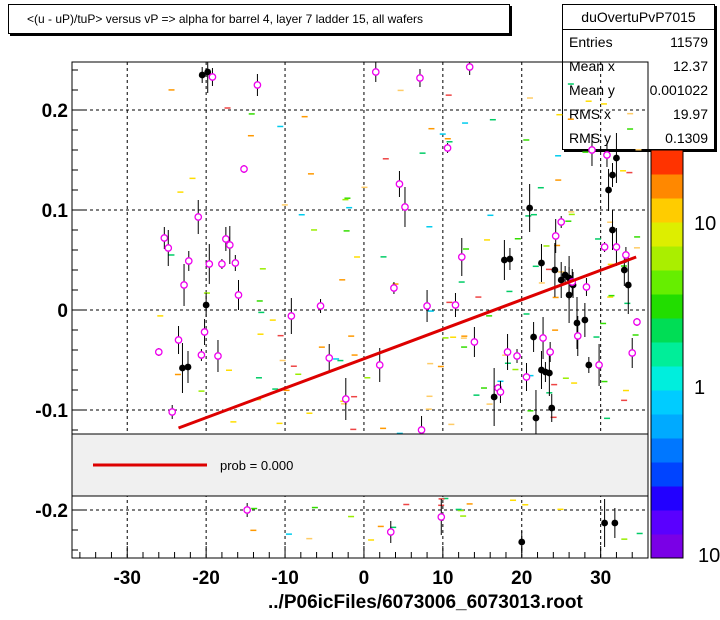  I want to click on legend-box: prob = 0.000, so click(360, 465).